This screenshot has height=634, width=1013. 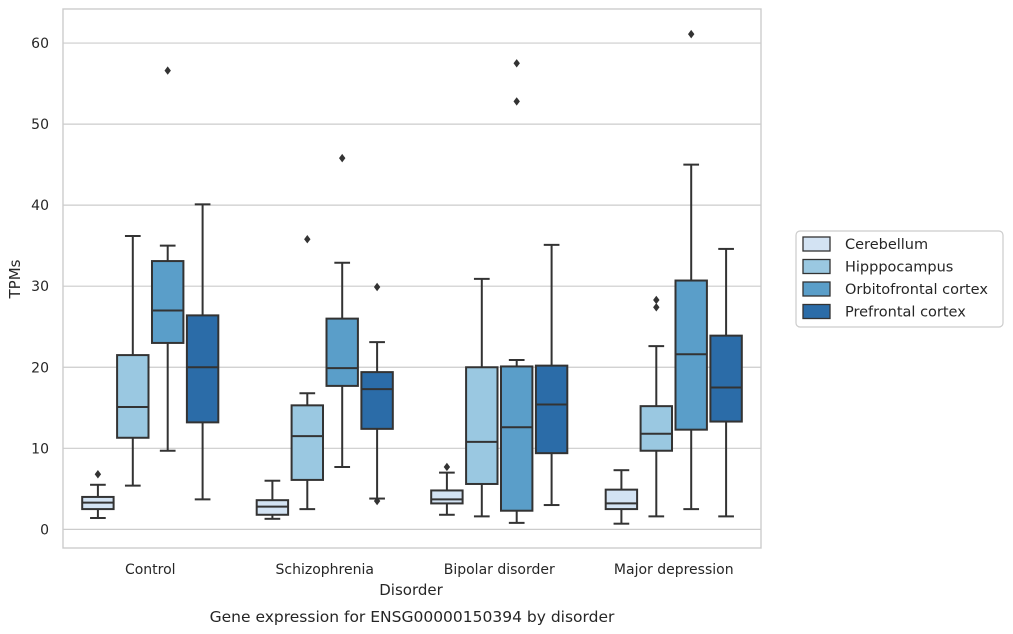 What do you see at coordinates (499, 570) in the screenshot?
I see `x-tick-label: Bipolar disorder` at bounding box center [499, 570].